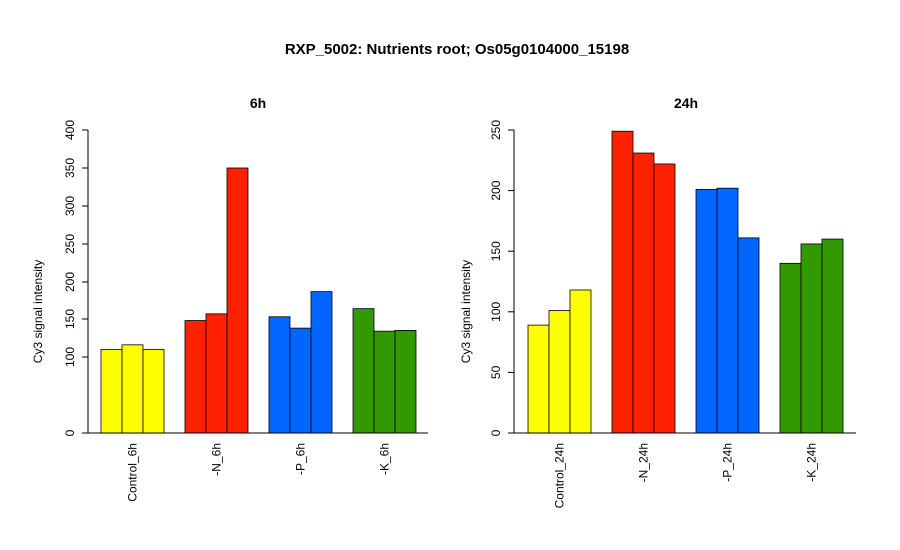 The width and height of the screenshot is (900, 550). What do you see at coordinates (258, 103) in the screenshot?
I see `panel-title: 6h` at bounding box center [258, 103].